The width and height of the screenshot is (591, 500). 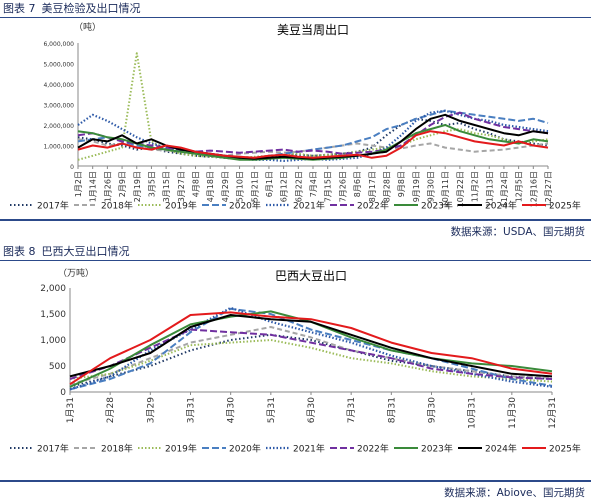 I want to click on us-legend-label: 2019年, so click(x=181, y=206).